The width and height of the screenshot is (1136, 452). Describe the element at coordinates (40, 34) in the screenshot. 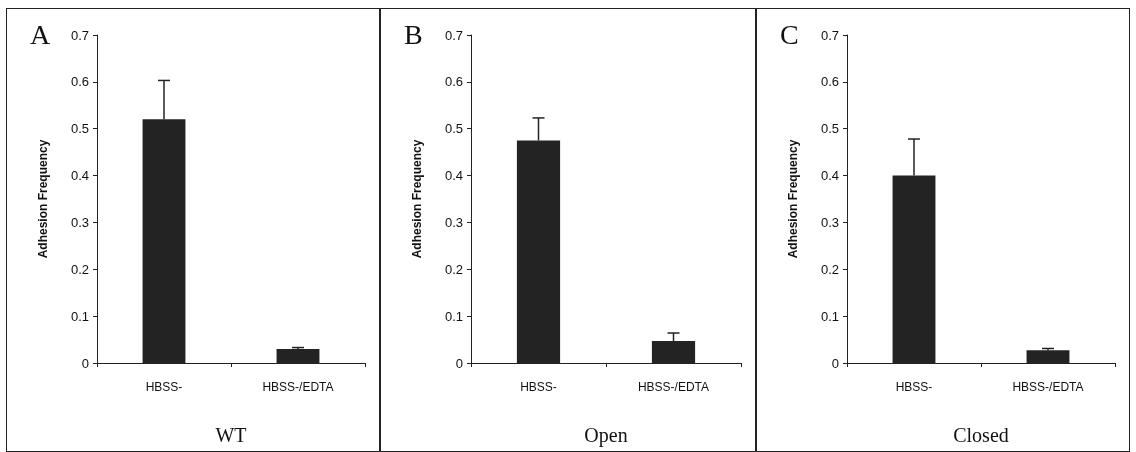

I see `chart-title: A` at that location.